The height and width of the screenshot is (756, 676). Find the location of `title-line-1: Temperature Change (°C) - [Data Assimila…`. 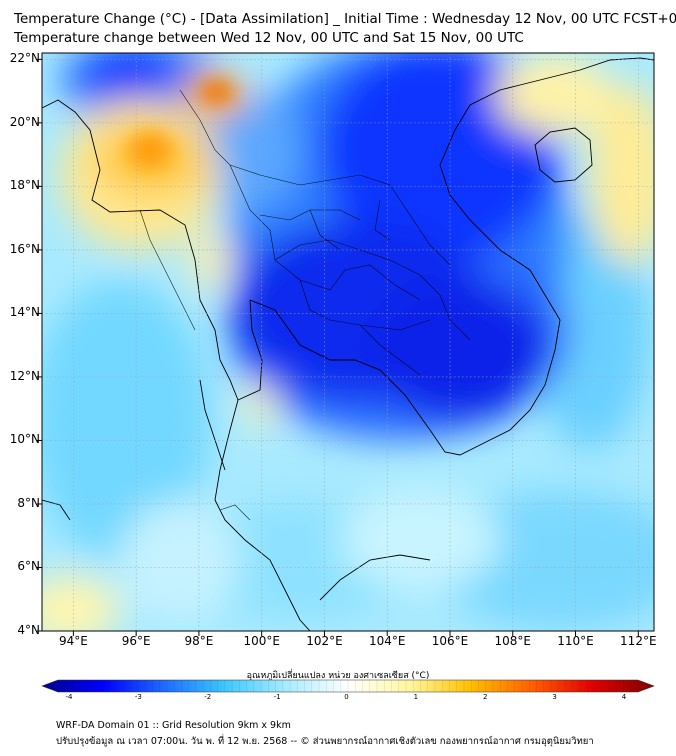

title-line-1: Temperature Change (°C) - [Data Assimila… is located at coordinates (345, 19).